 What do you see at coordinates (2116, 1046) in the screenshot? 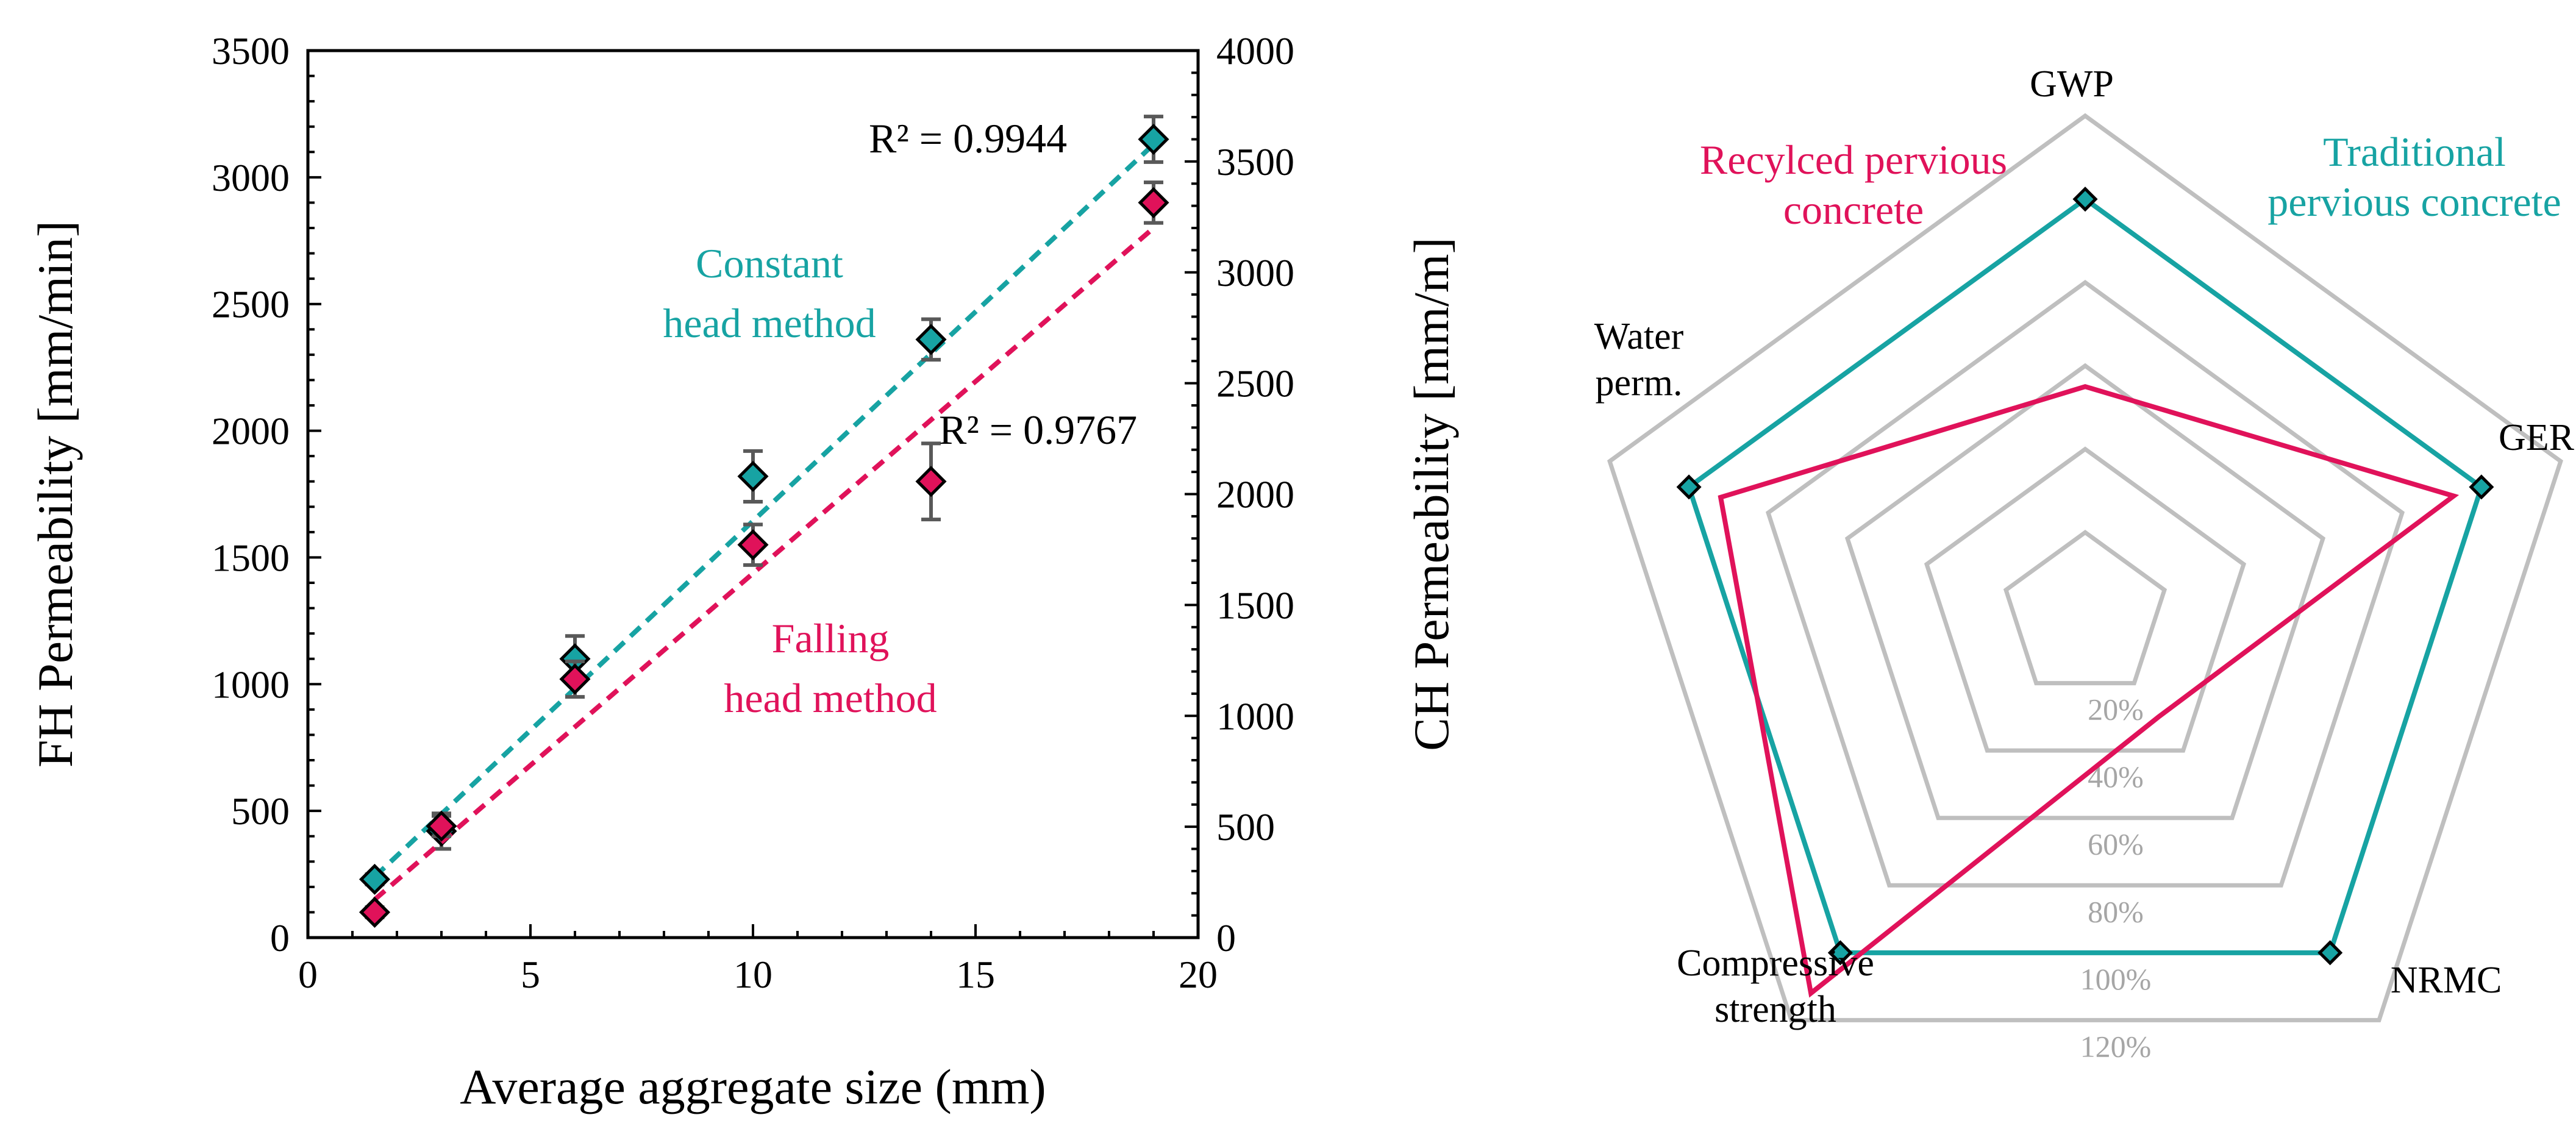
I see `radar-ring-label: 120%` at bounding box center [2116, 1046].